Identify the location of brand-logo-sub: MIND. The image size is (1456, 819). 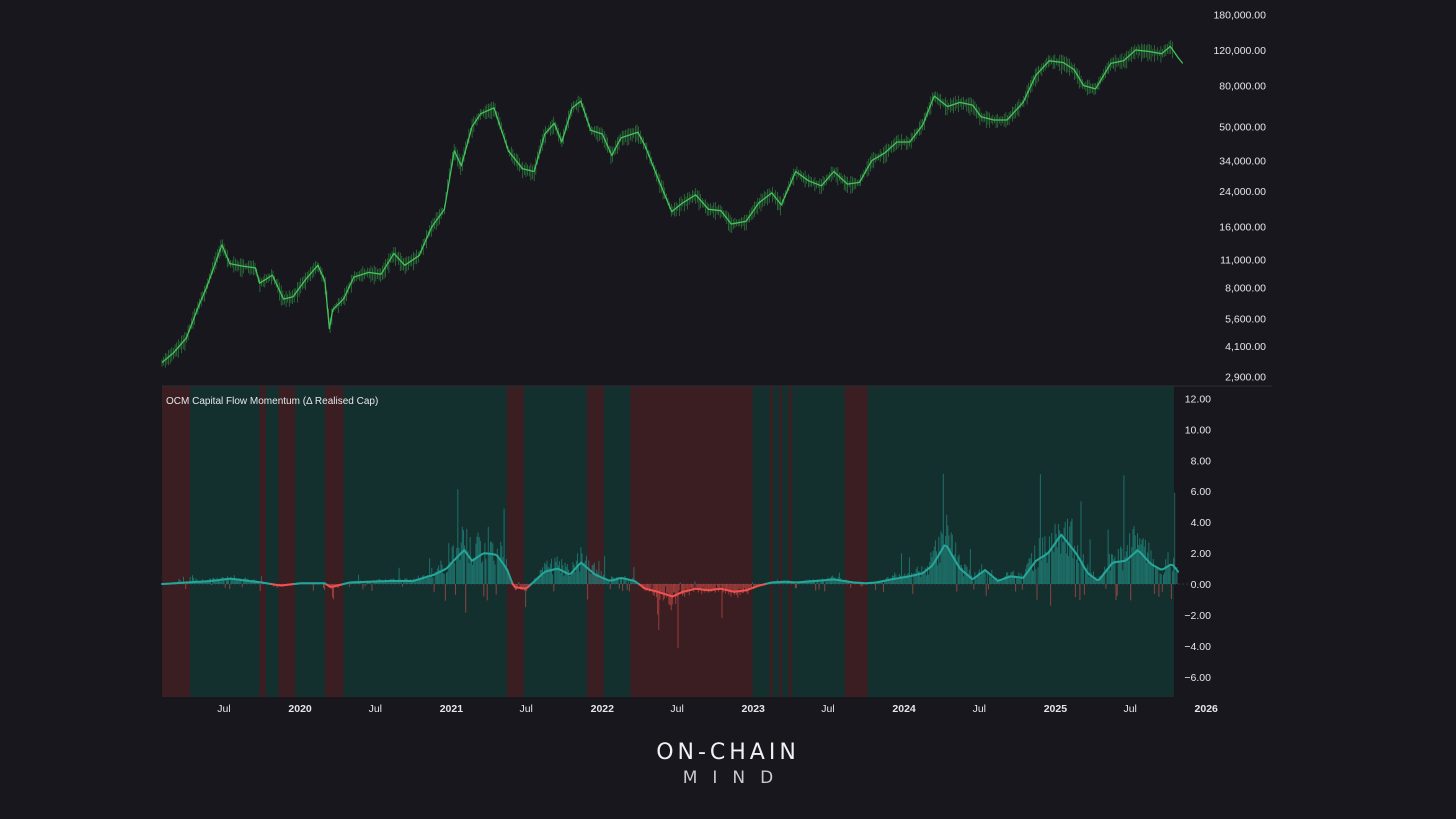
(735, 778).